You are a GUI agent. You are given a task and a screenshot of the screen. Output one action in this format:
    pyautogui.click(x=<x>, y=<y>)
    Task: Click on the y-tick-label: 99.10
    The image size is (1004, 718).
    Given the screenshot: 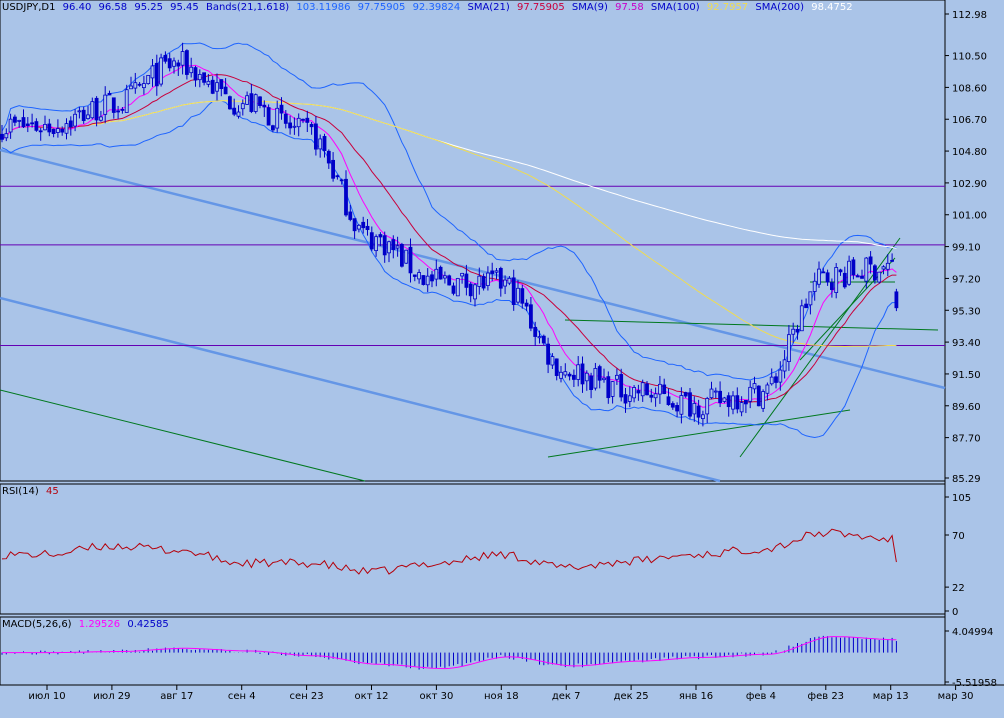 What is the action you would take?
    pyautogui.click(x=966, y=248)
    